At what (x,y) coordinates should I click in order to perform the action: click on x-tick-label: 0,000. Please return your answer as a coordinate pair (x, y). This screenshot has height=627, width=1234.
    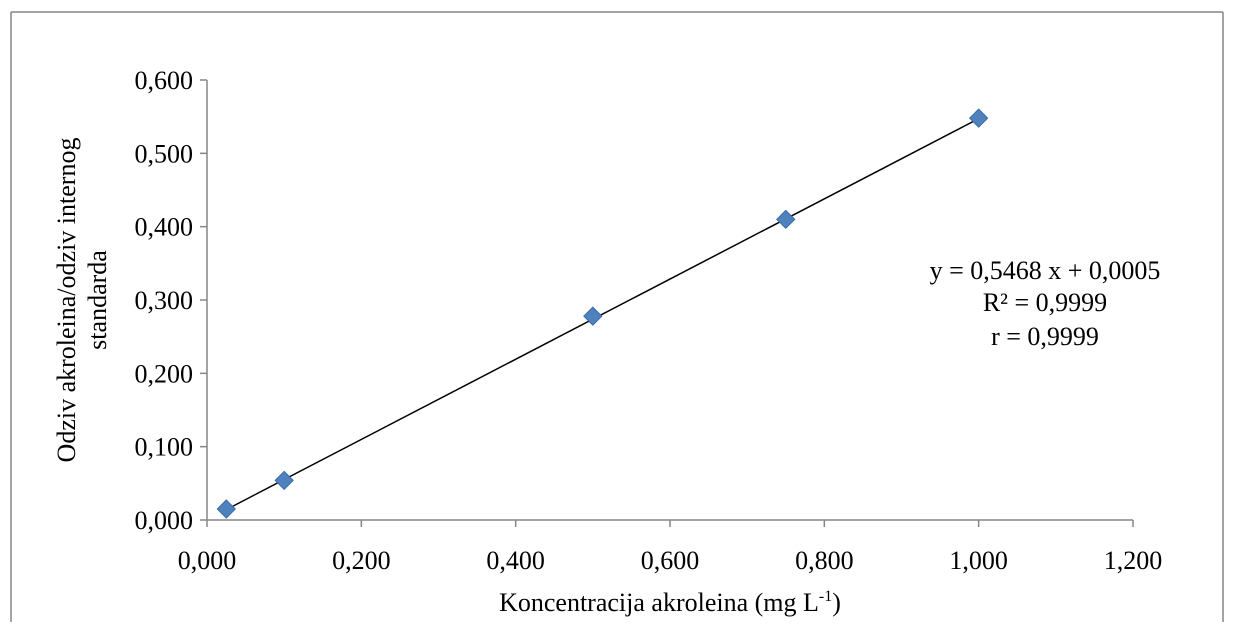
    Looking at the image, I should click on (207, 560).